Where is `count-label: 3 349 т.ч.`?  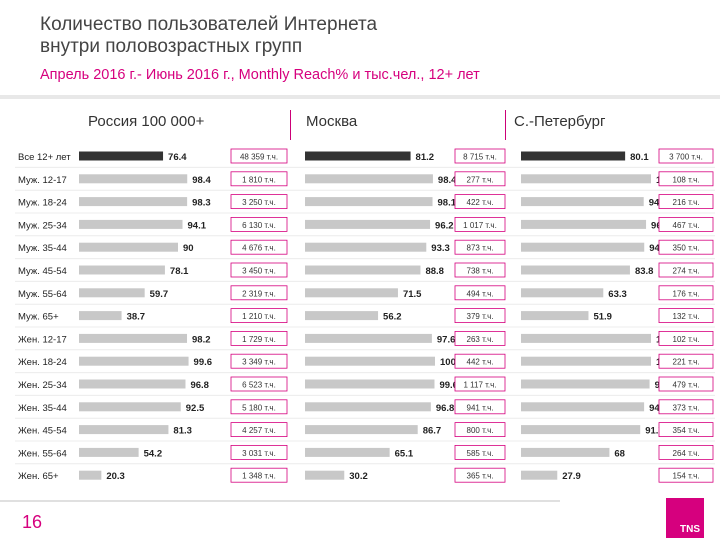 count-label: 3 349 т.ч. is located at coordinates (259, 362).